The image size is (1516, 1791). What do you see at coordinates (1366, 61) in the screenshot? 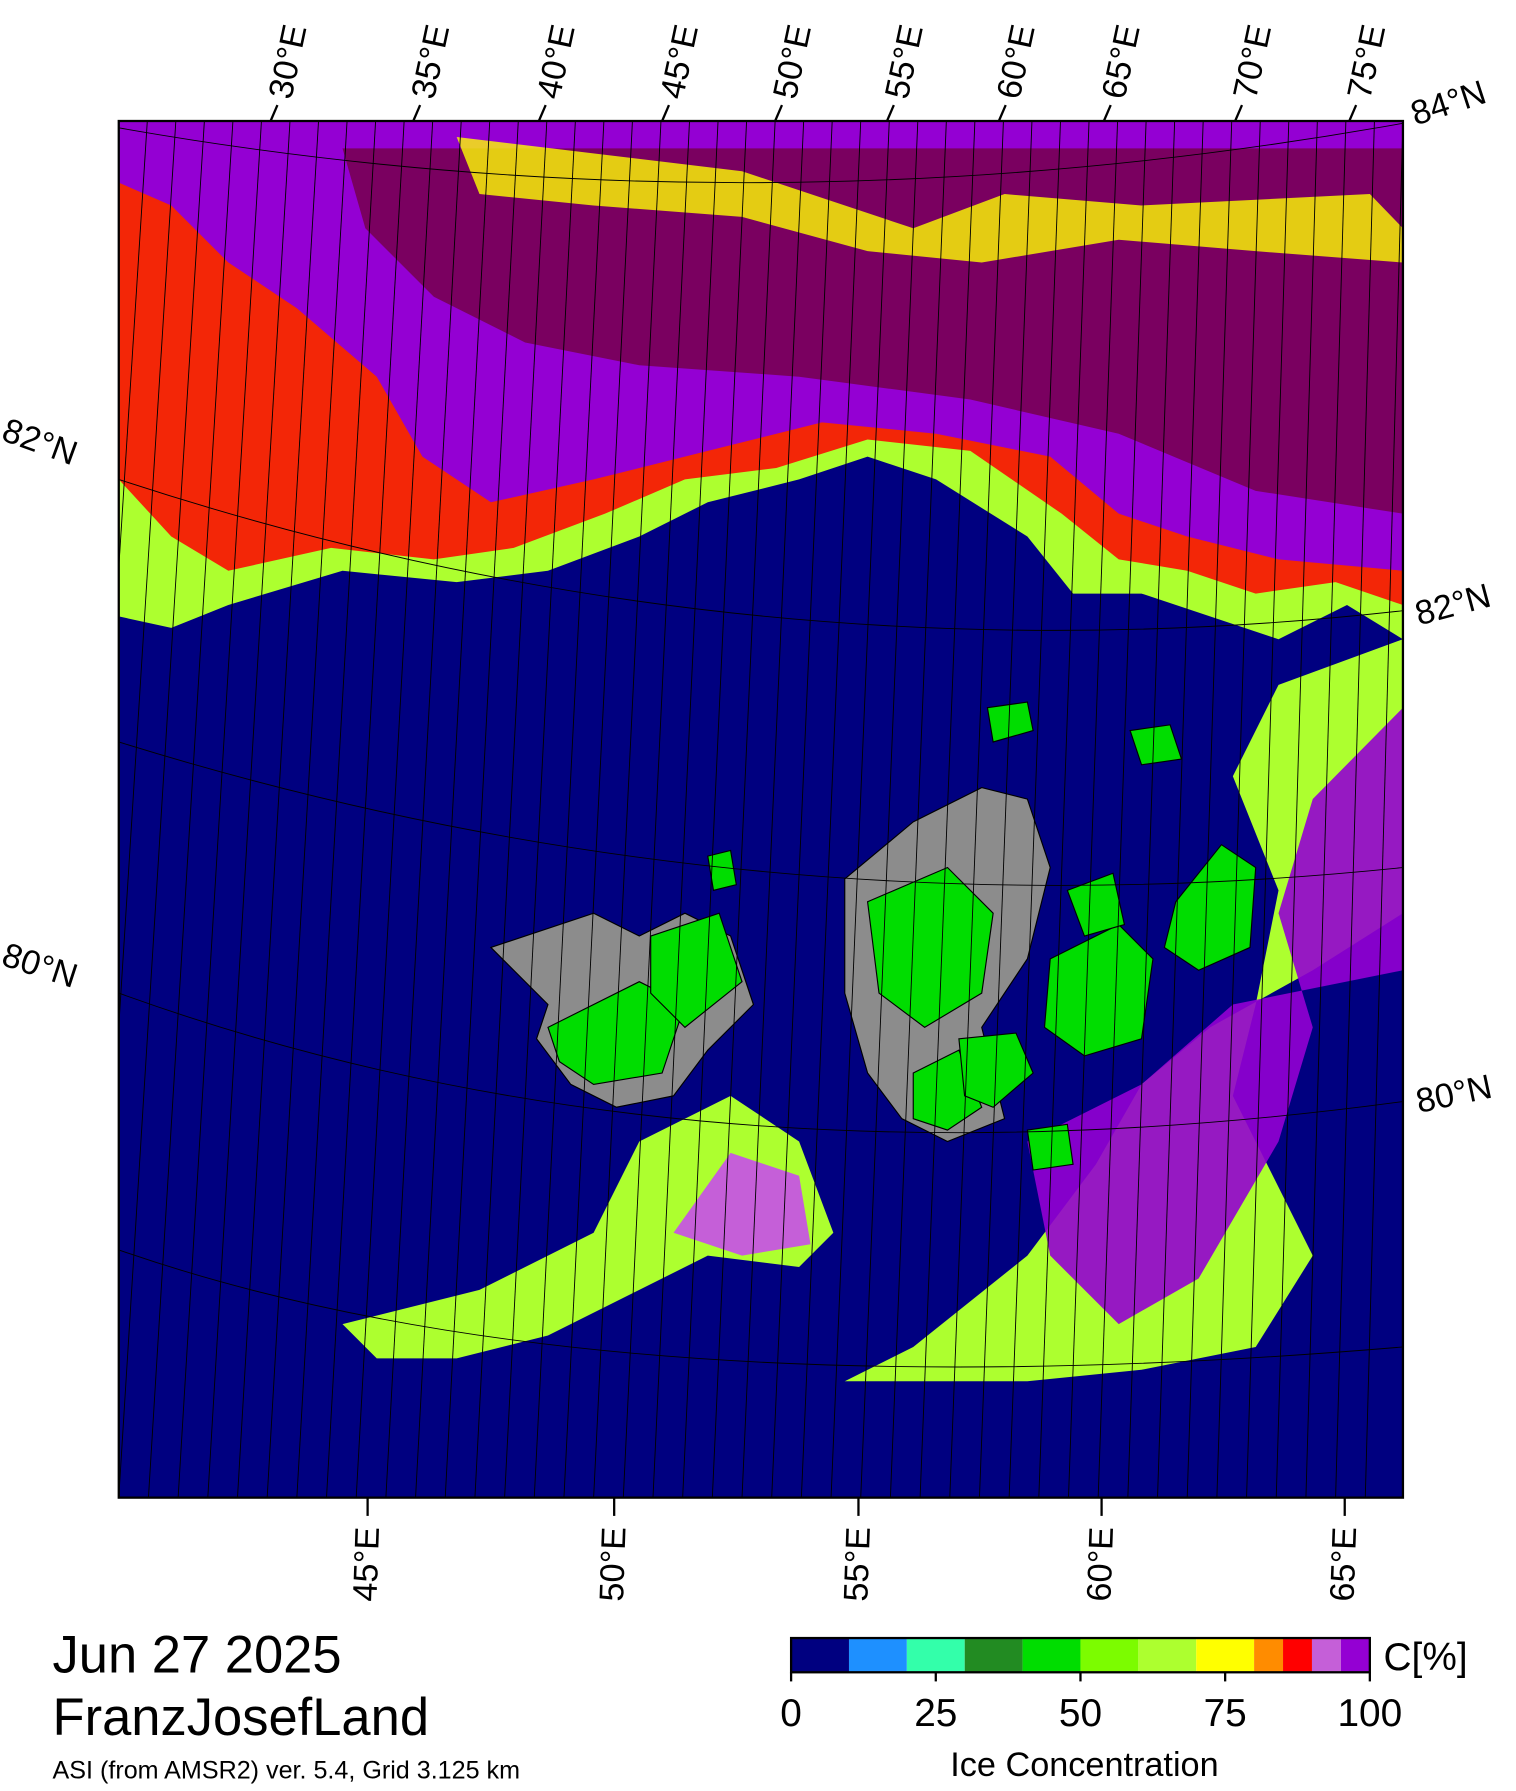
I see `lon-label-top: 75°E` at bounding box center [1366, 61].